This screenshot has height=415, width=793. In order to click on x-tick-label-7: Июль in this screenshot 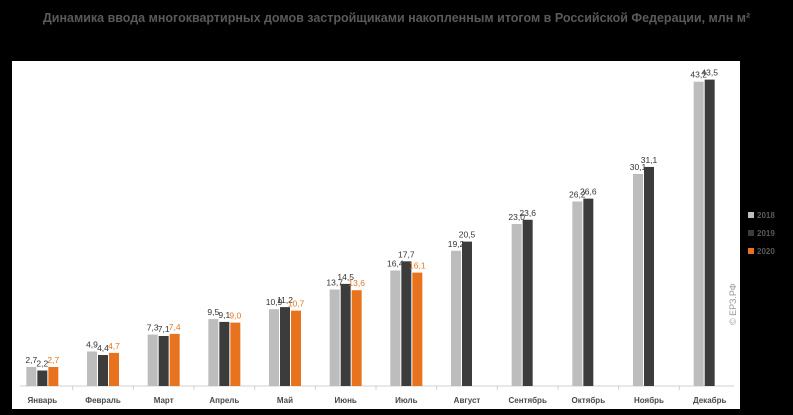, I will do `click(406, 400)`.